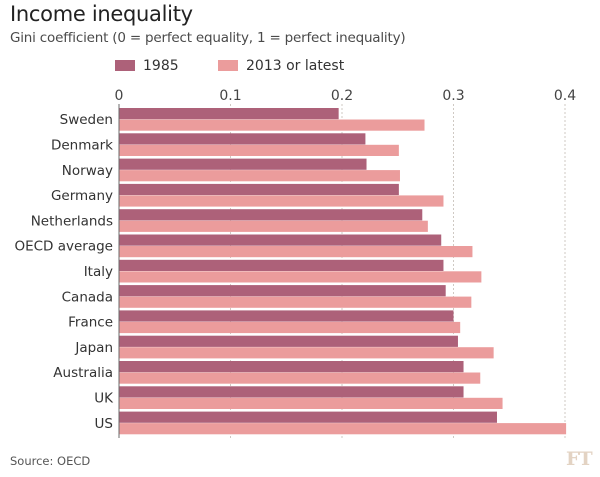  Describe the element at coordinates (87, 297) in the screenshot. I see `category-label: Canada` at that location.